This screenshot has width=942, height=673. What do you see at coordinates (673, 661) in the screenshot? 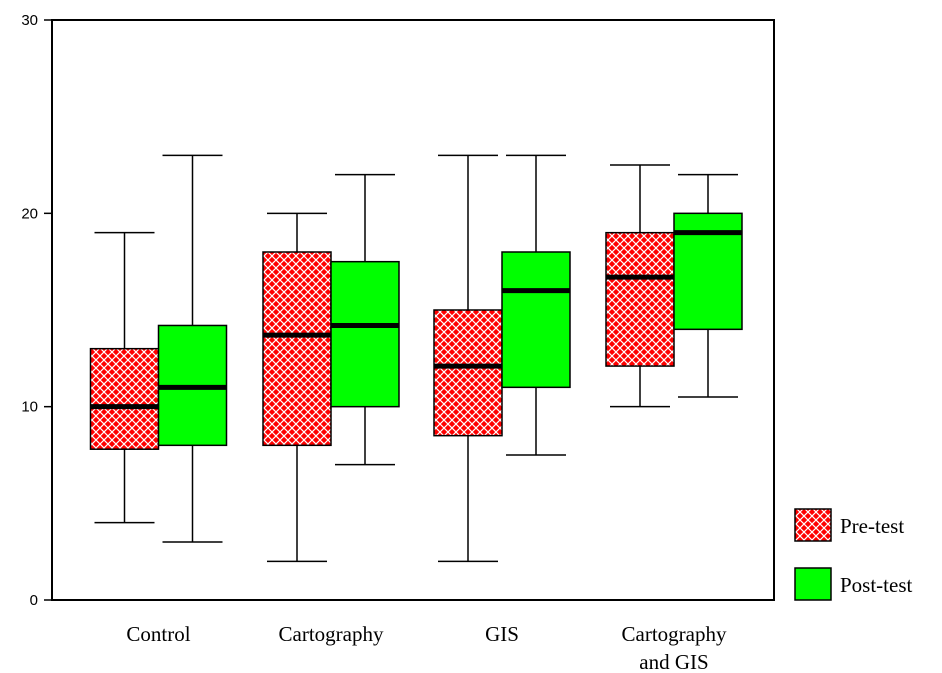
I see `x-tick-label: and GIS` at bounding box center [673, 661].